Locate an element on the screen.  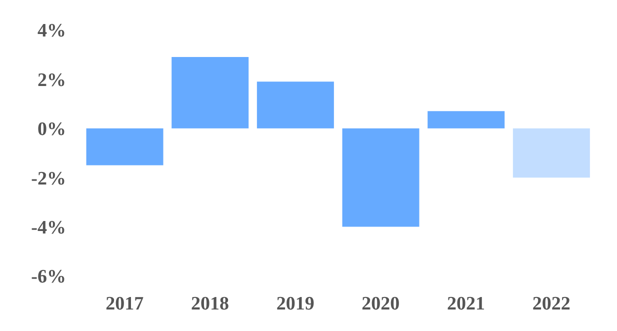
x-tick-label: 2020 is located at coordinates (381, 303).